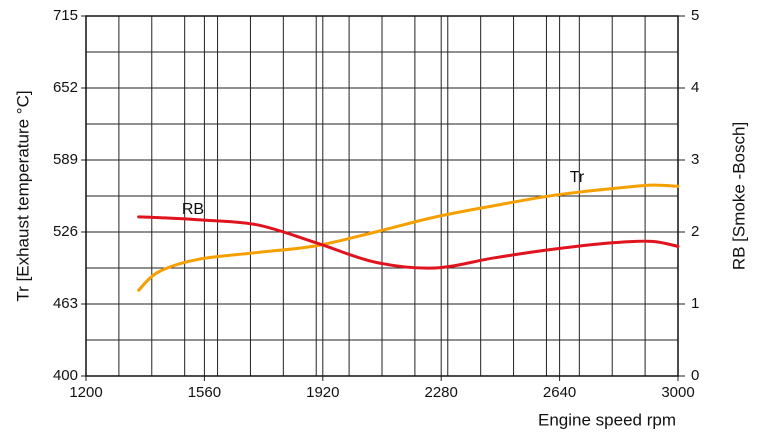  Describe the element at coordinates (695, 87) in the screenshot. I see `y2-tick-label: 4` at that location.